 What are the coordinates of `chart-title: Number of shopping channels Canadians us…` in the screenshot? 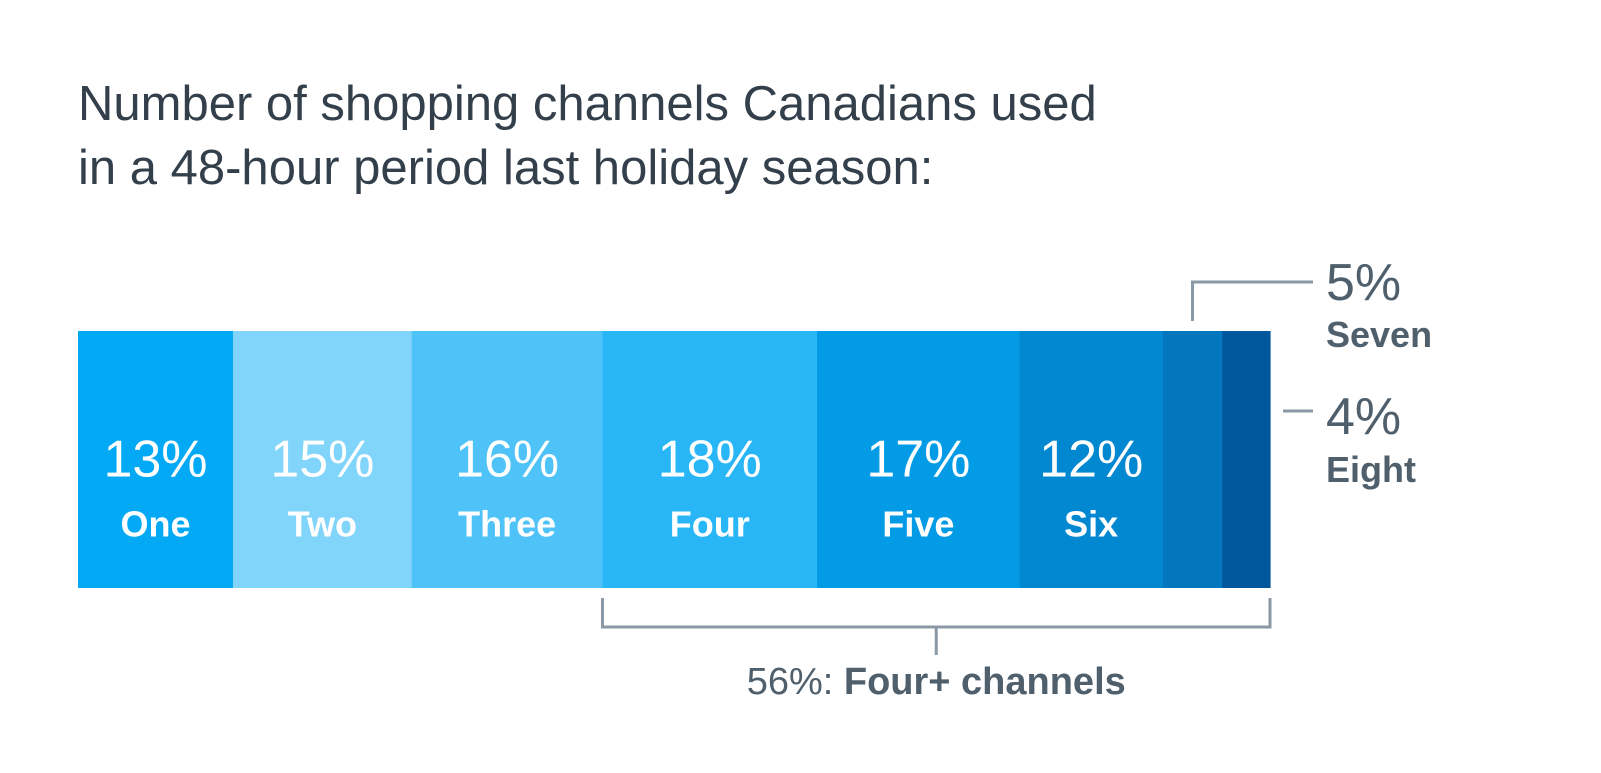 It's located at (587, 136).